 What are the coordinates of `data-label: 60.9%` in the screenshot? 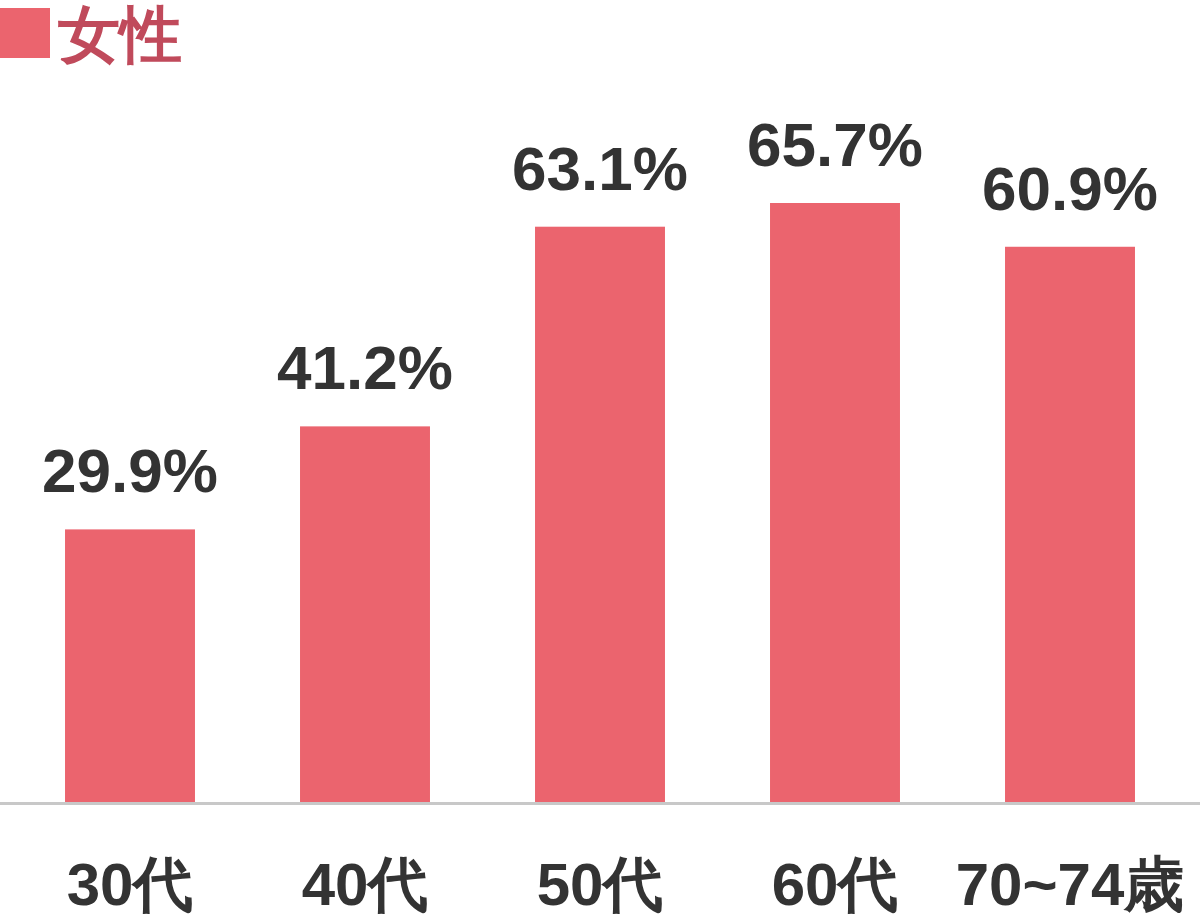 It's located at (1070, 188).